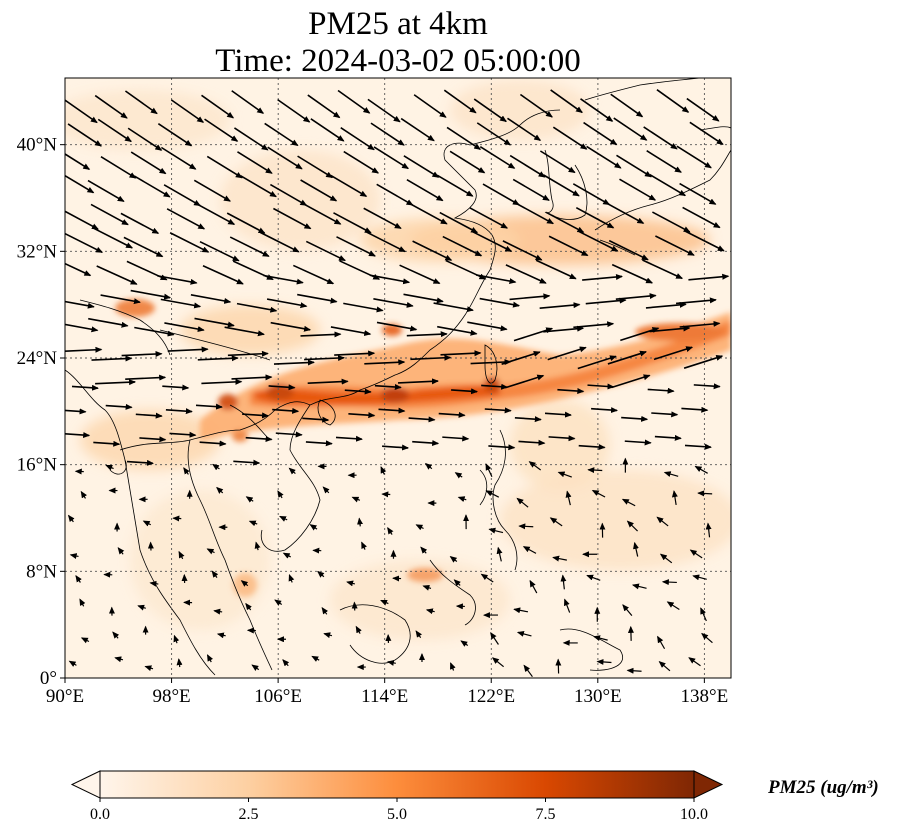 The height and width of the screenshot is (836, 905). I want to click on x-axis-ticks: 90°E 98°E 106°E 114°E 122°E 130°E 138°E, so click(387, 692).